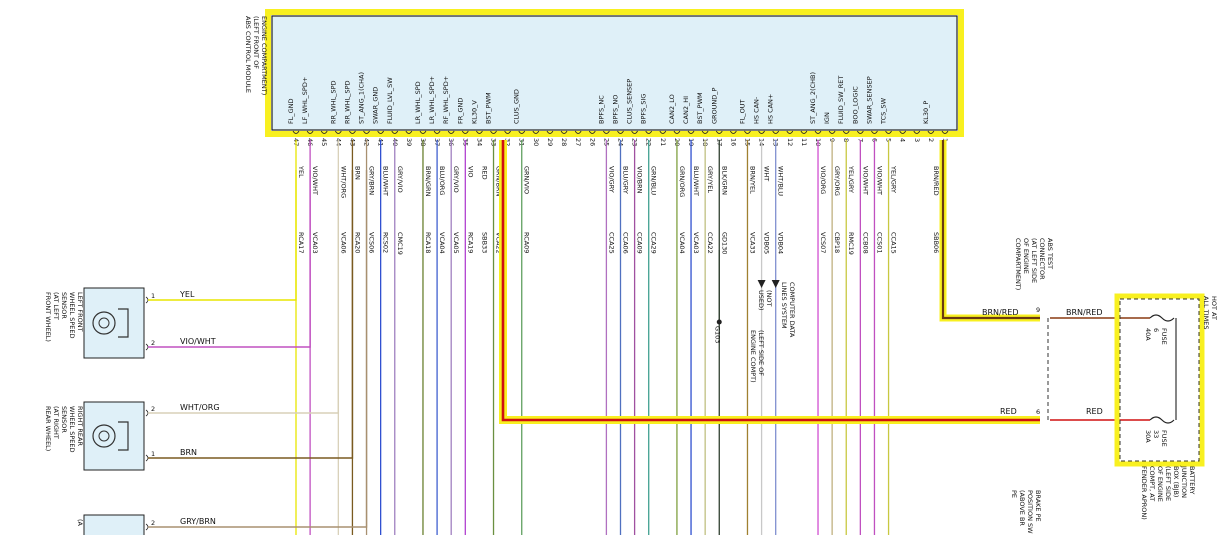 The width and height of the screenshot is (1227, 535). I want to click on circuit-id: CMC19, so click(400, 243).